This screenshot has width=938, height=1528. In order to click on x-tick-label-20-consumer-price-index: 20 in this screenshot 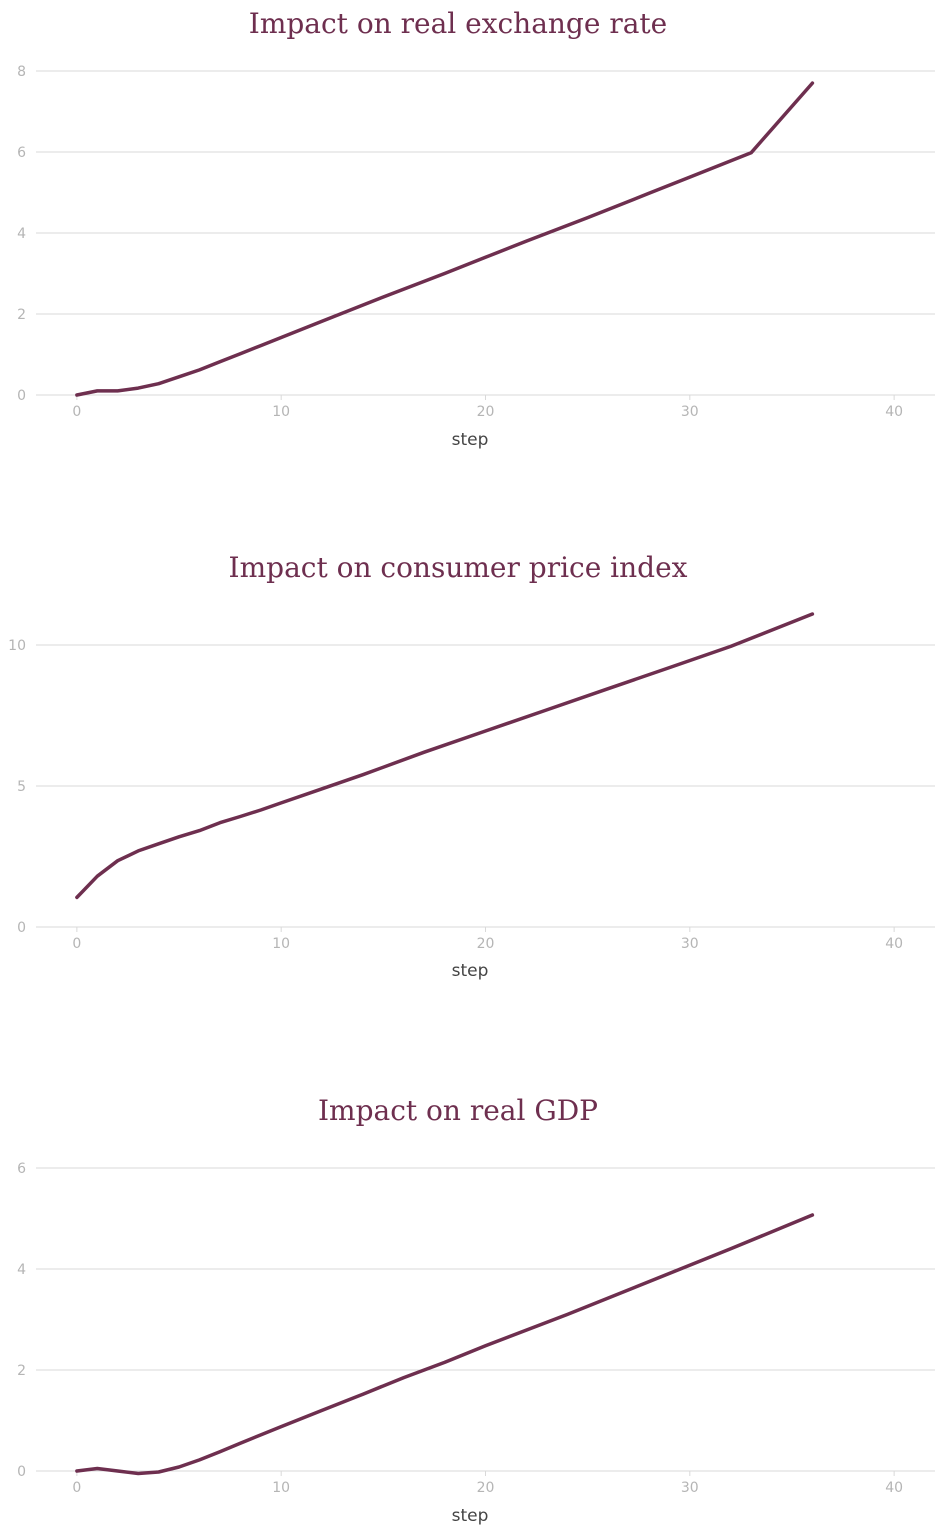, I will do `click(486, 944)`.